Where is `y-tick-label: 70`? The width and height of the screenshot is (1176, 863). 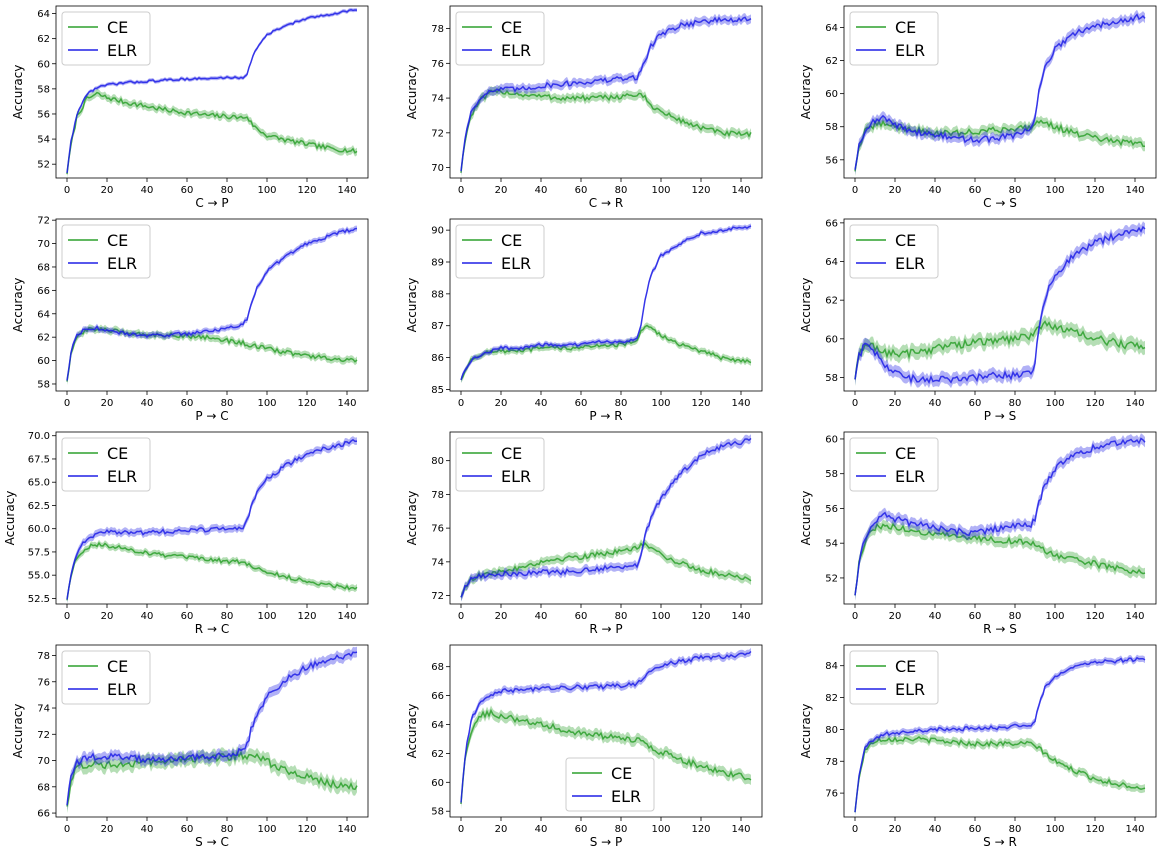
y-tick-label: 70 is located at coordinates (43, 244).